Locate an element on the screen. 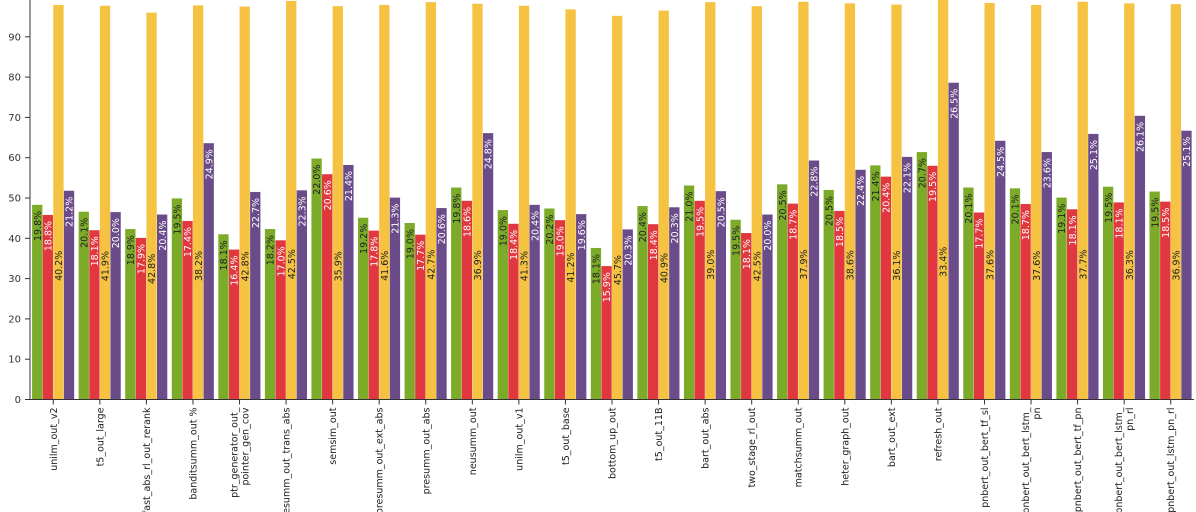  bar-value-label: 41.3% is located at coordinates (525, 266).